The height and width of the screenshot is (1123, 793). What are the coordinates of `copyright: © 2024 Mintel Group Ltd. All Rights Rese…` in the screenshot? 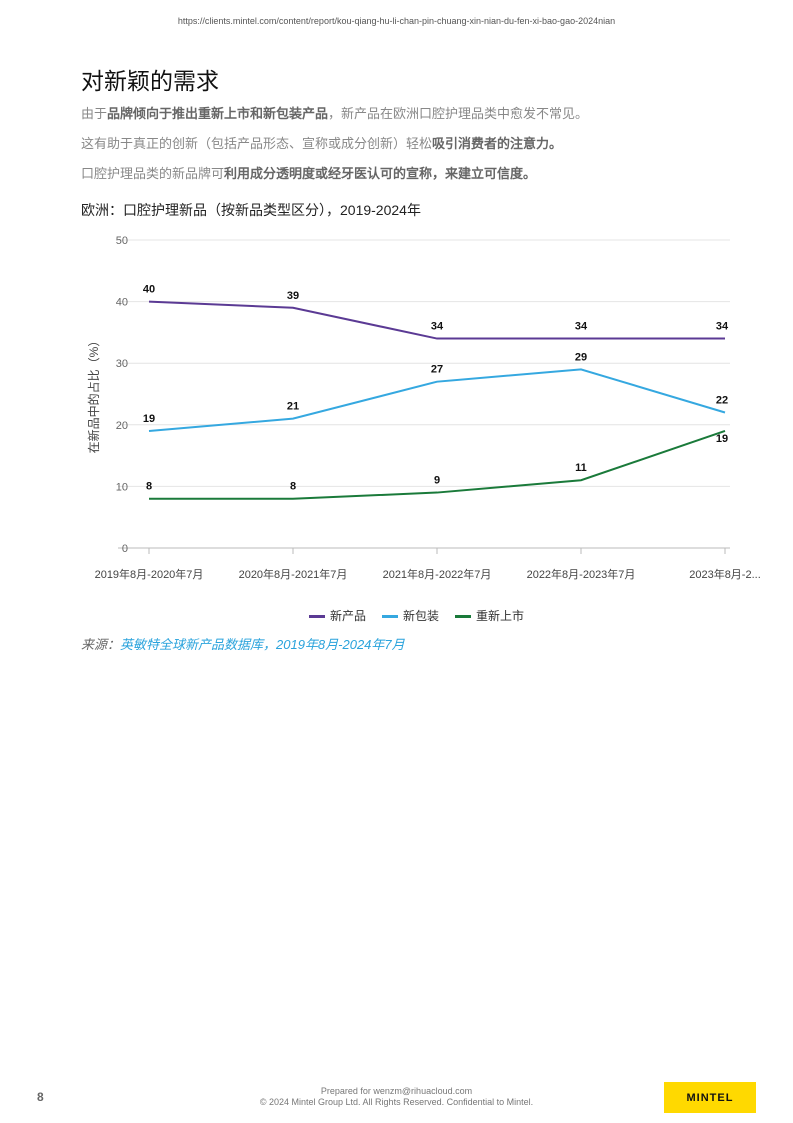 It's located at (396, 1102).